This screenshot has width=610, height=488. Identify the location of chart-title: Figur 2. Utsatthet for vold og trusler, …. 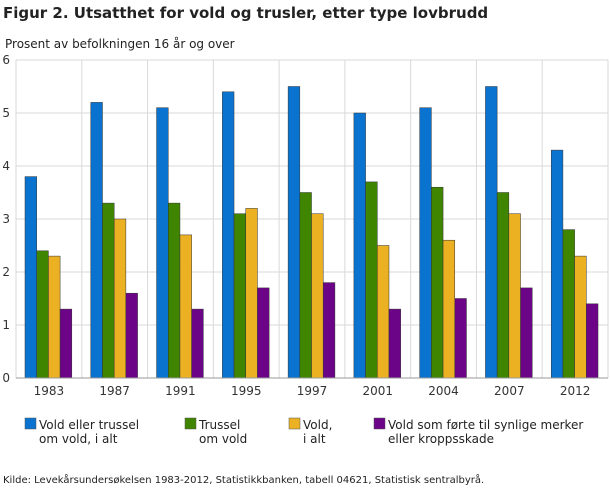
(245, 13).